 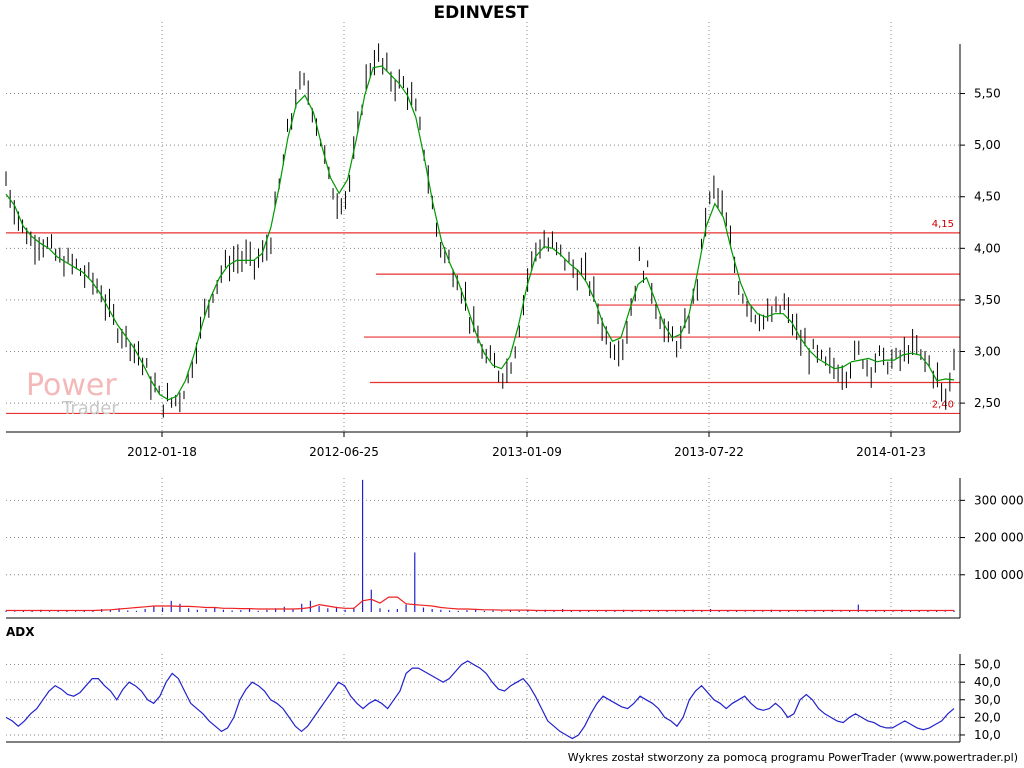 I want to click on volume-y-ticks: 100 000 200 000 300 000, so click(x=992, y=537).